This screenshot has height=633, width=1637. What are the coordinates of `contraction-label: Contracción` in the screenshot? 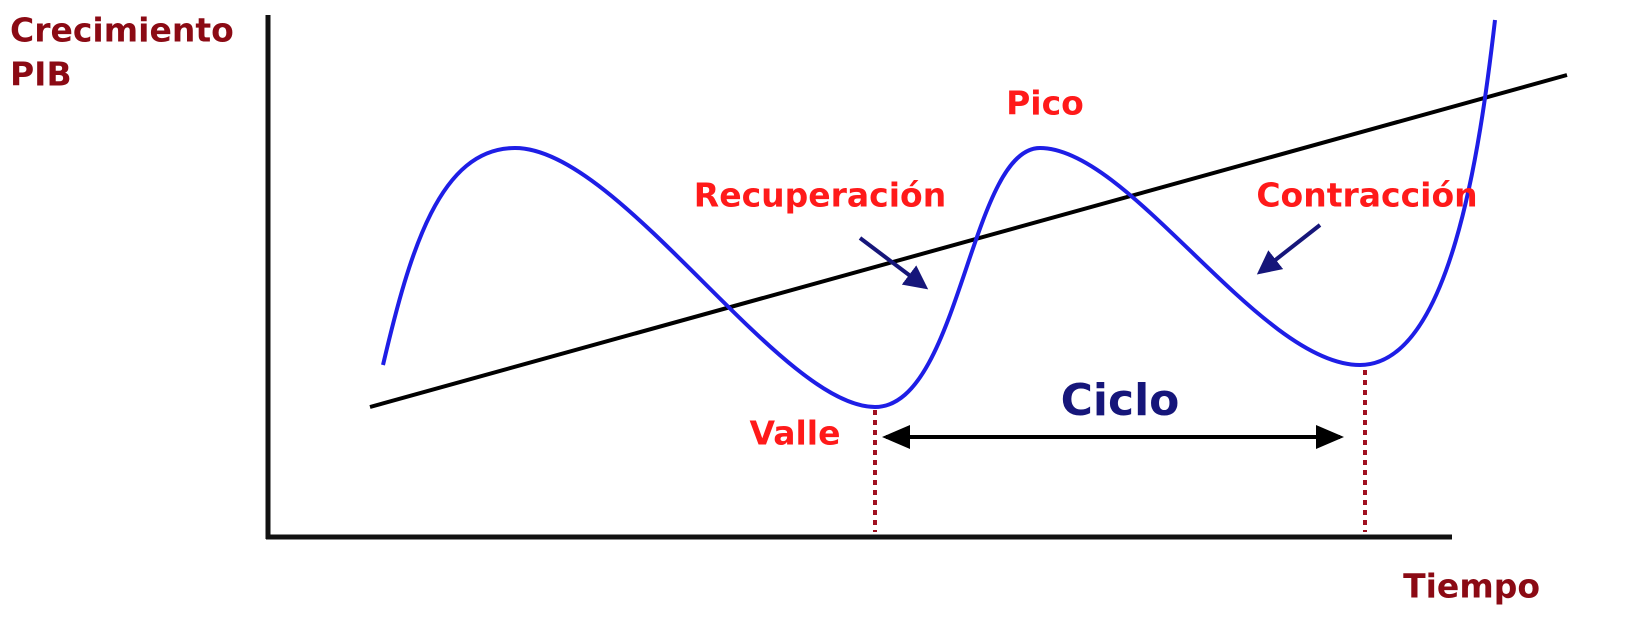 It's located at (1366, 195).